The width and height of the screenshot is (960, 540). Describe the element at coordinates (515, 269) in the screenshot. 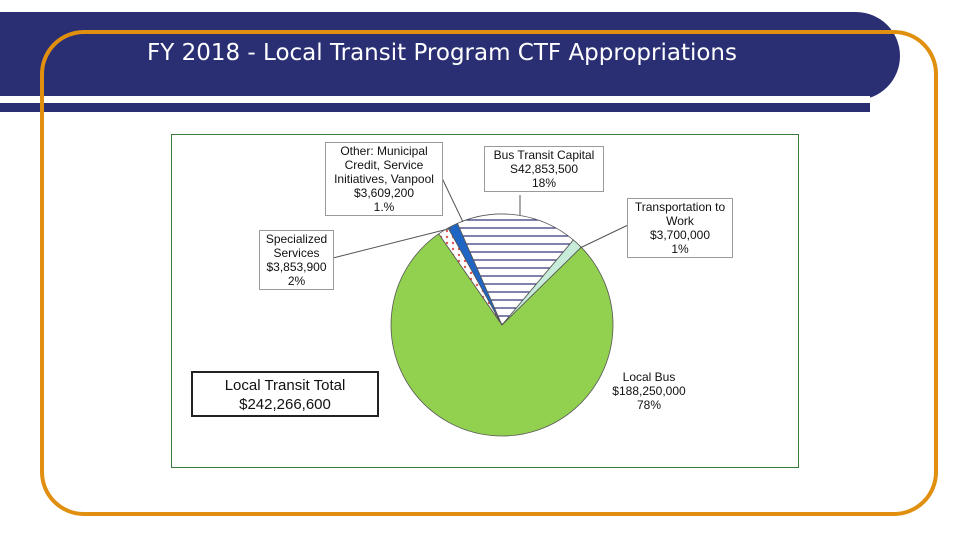

I see `pie-slice-bus-transit-capital` at that location.